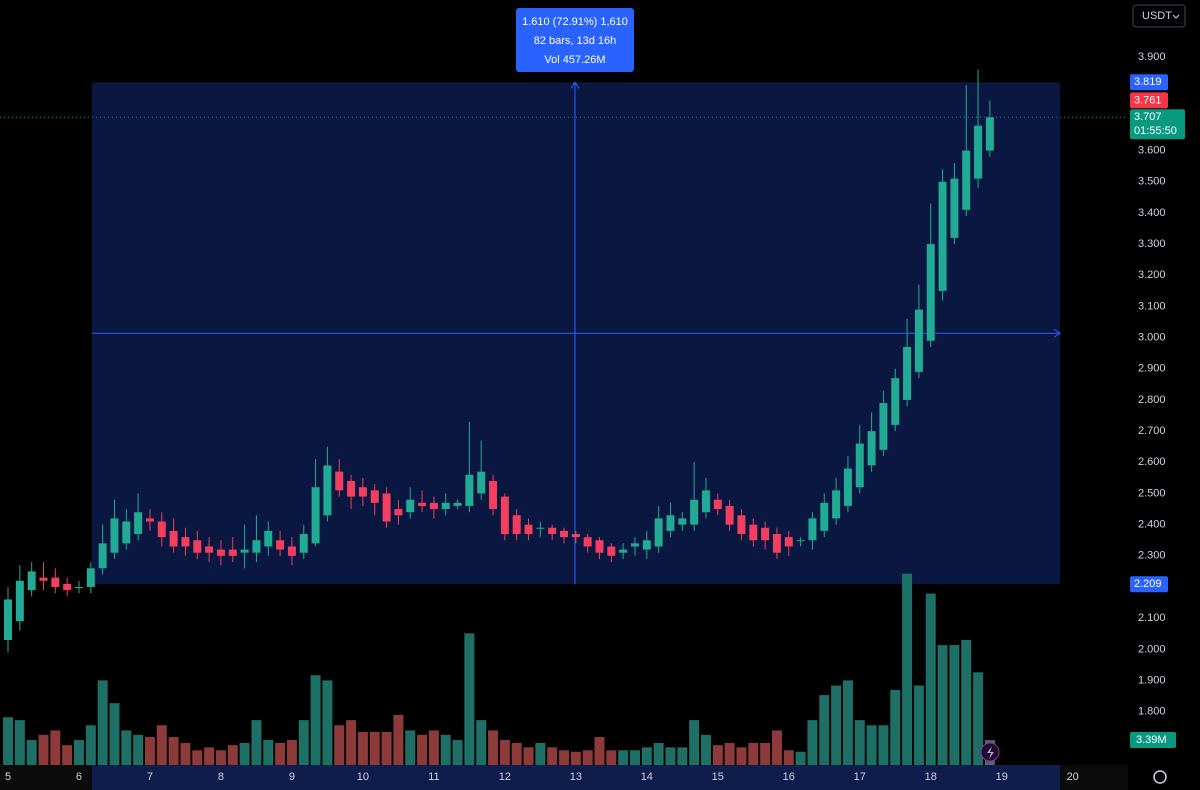 This screenshot has height=790, width=1200. Describe the element at coordinates (789, 777) in the screenshot. I see `x-tick-label: 16` at that location.